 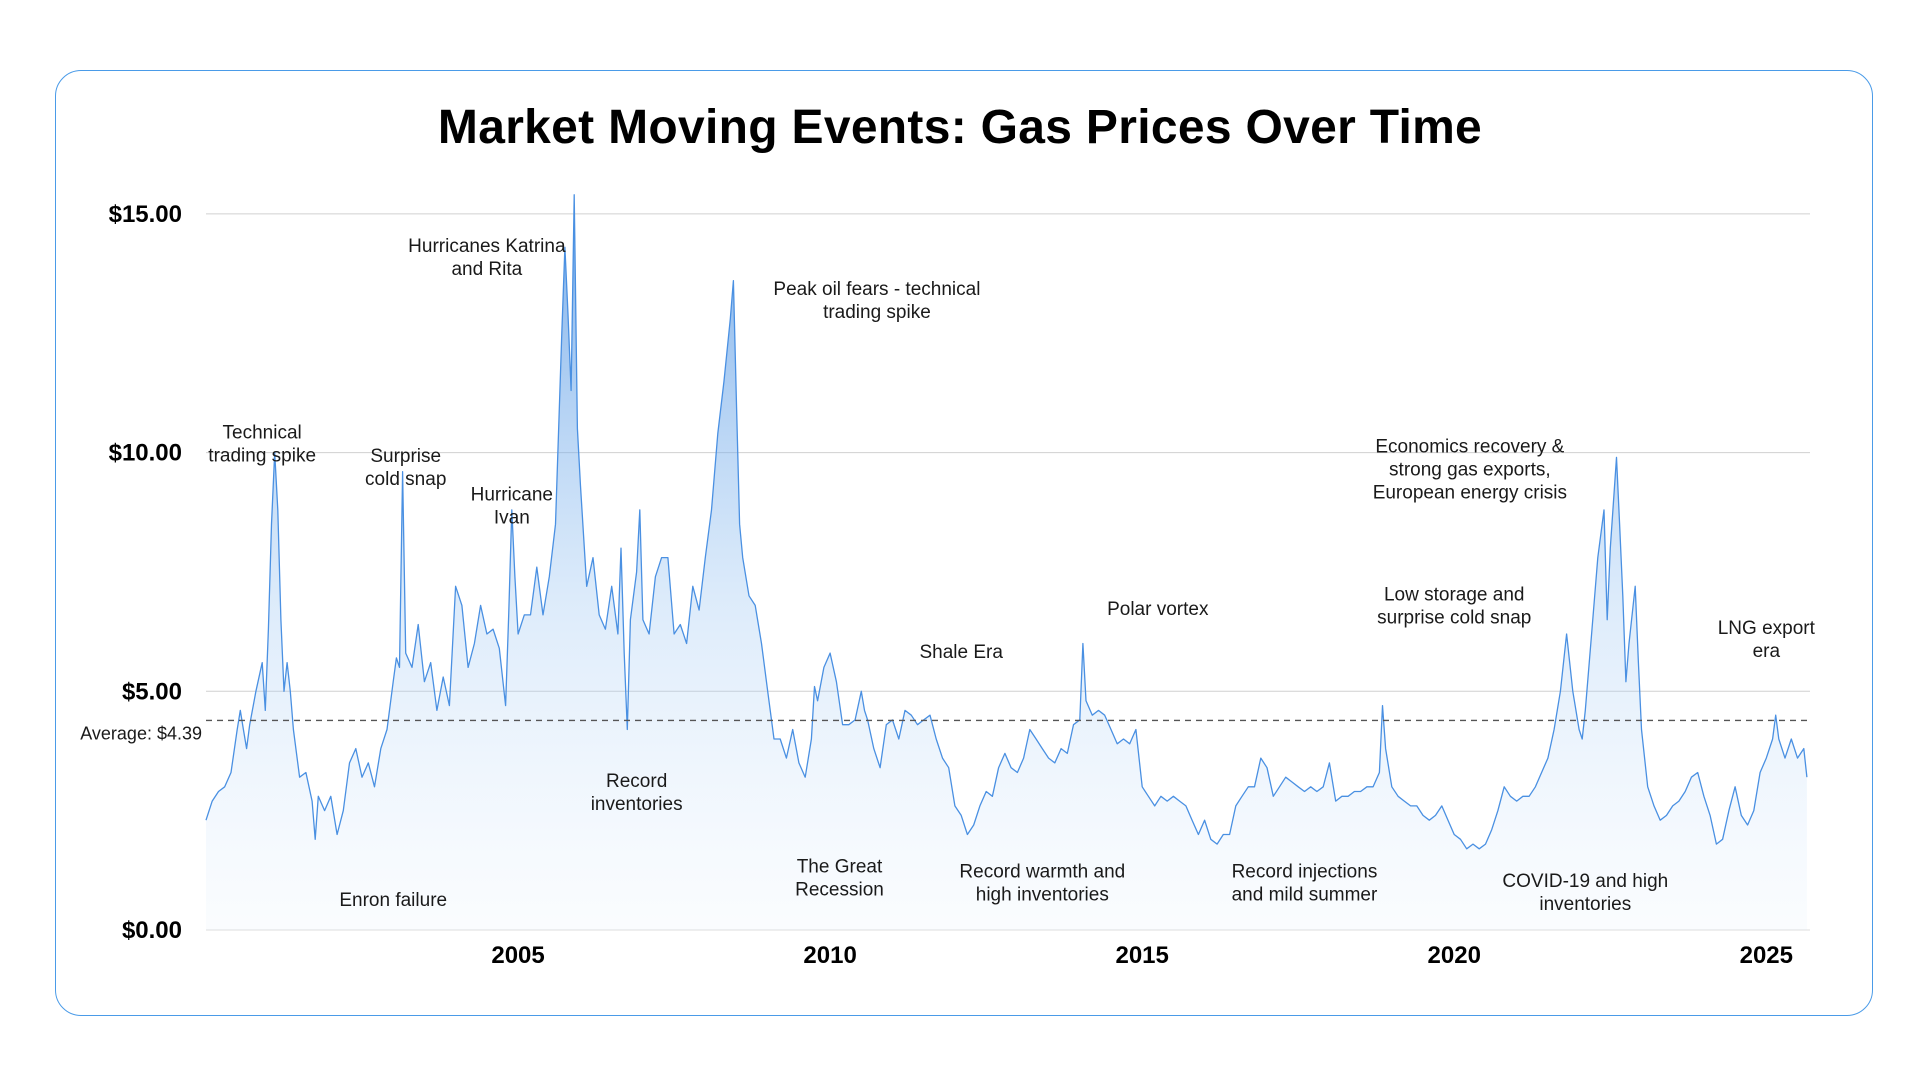 I want to click on annotation-line: The Great, so click(x=840, y=867).